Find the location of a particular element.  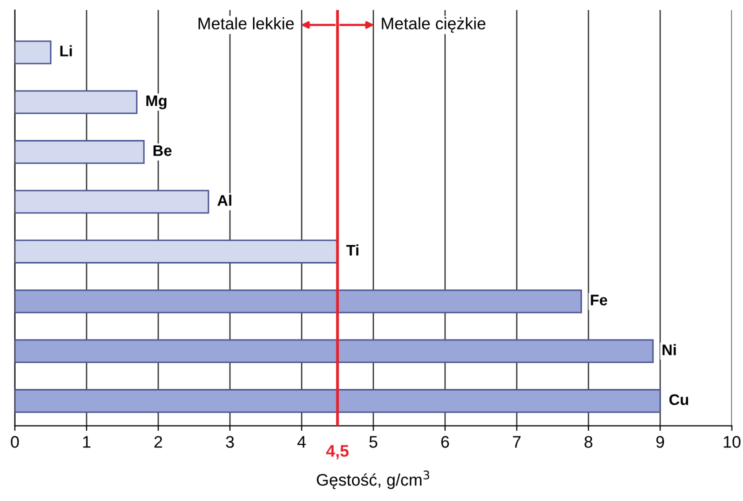

x-tick-label: 5 is located at coordinates (373, 442).